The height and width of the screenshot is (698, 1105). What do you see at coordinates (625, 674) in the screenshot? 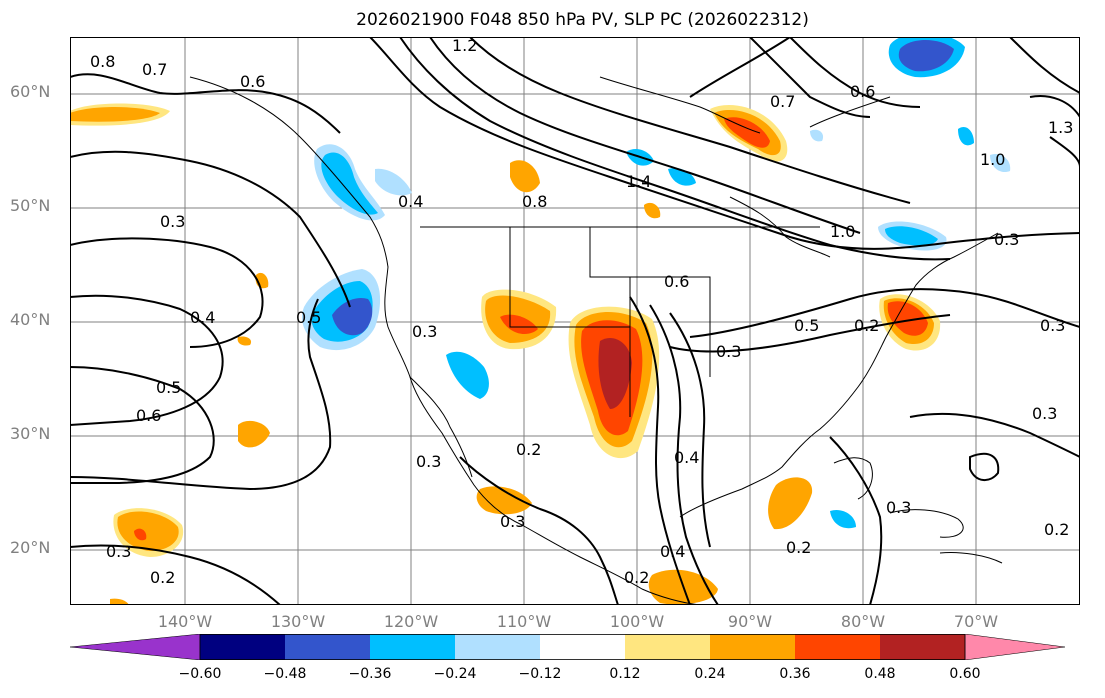
I see `colorbar-tick: 0.12` at bounding box center [625, 674].